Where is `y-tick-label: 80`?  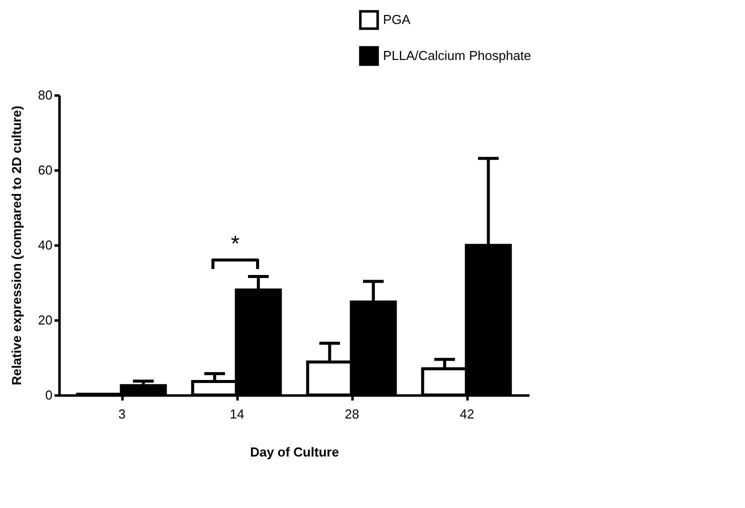 y-tick-label: 80 is located at coordinates (45, 95).